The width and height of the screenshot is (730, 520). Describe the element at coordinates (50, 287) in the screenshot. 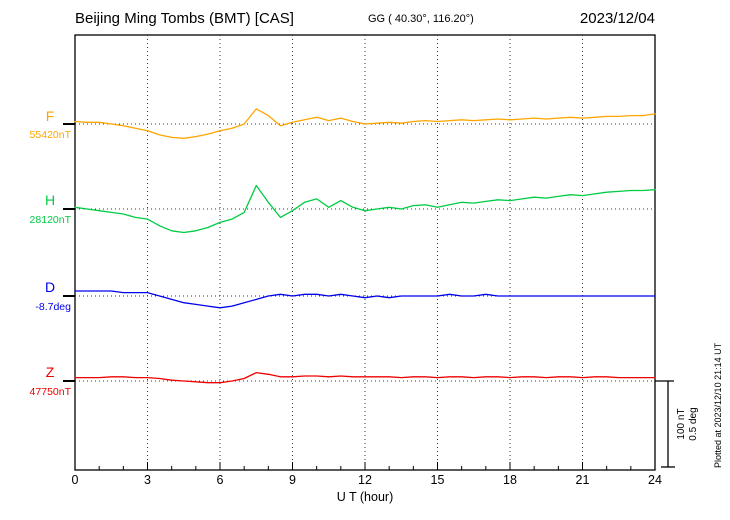

I see `series-label-d: D` at that location.